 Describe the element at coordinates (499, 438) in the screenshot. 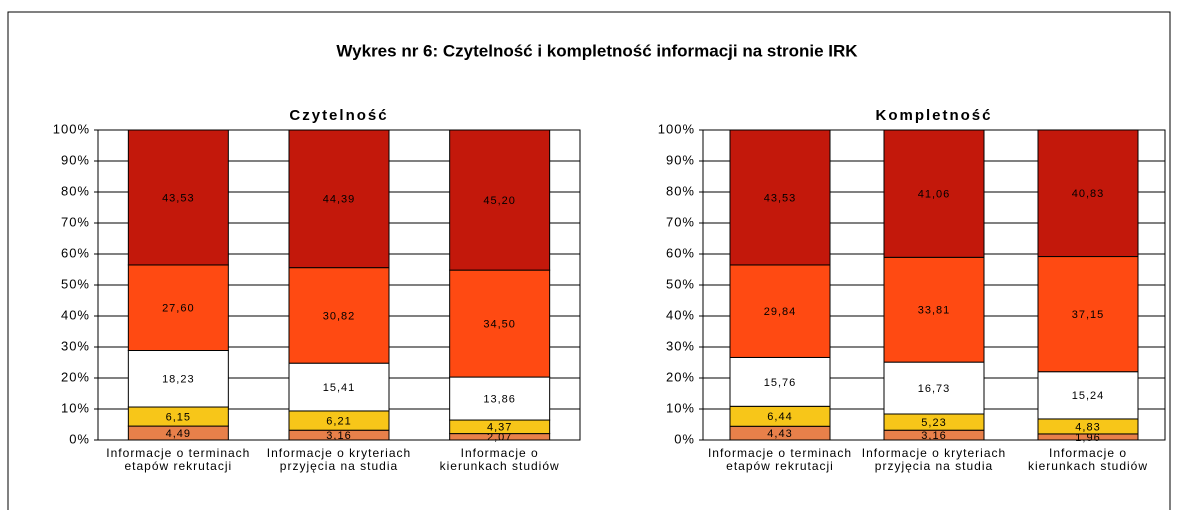

I see `data-label: 2,07` at that location.